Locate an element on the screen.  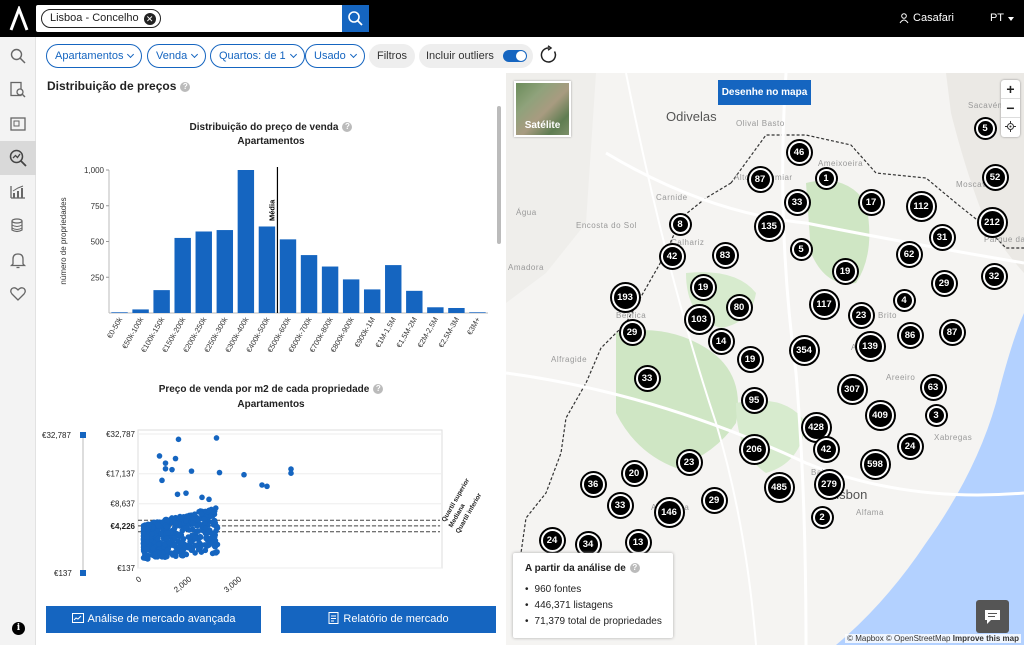
property-cluster-marker: 13 is located at coordinates (638, 542).